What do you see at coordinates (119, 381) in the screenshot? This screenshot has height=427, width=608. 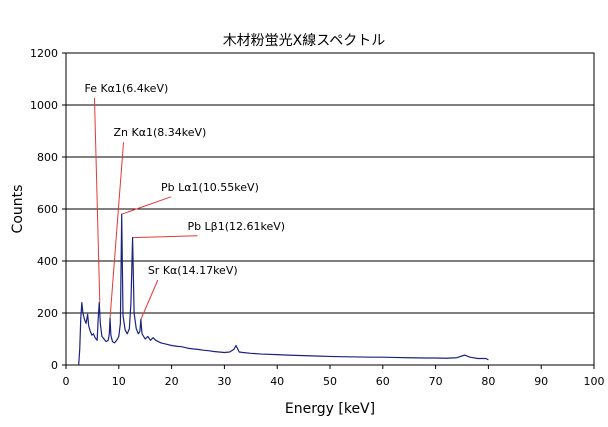 I see `x-tick-label: 10` at bounding box center [119, 381].